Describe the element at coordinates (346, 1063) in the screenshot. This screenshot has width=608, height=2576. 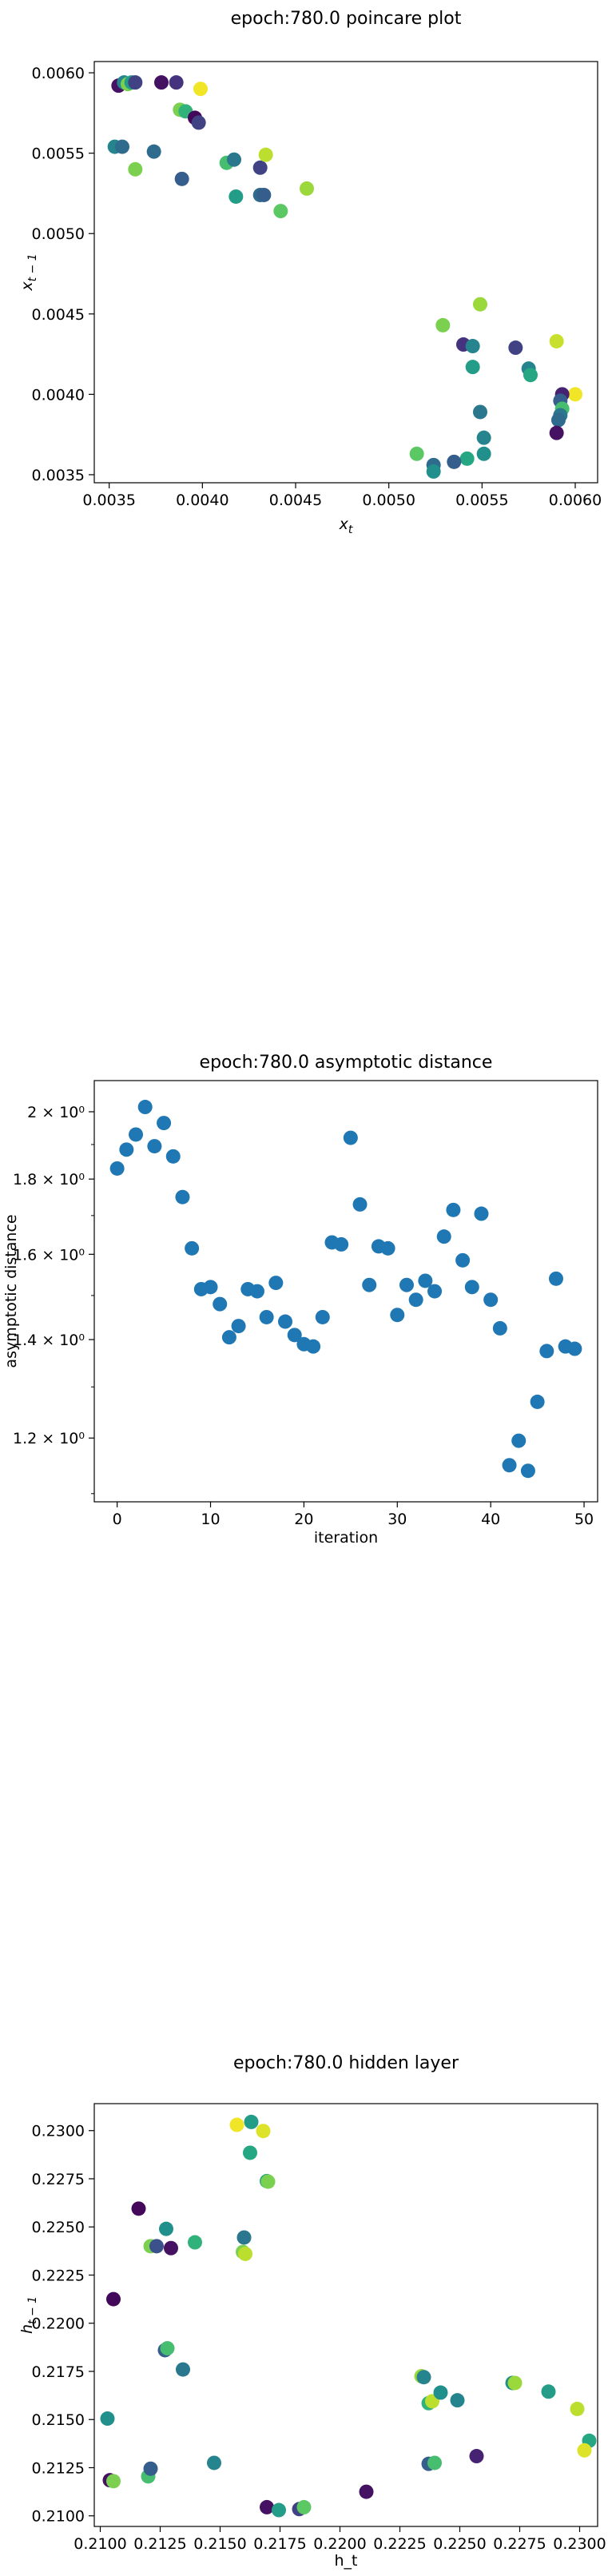
I see `chart-title: epoch:780.0 asymptotic distance` at that location.